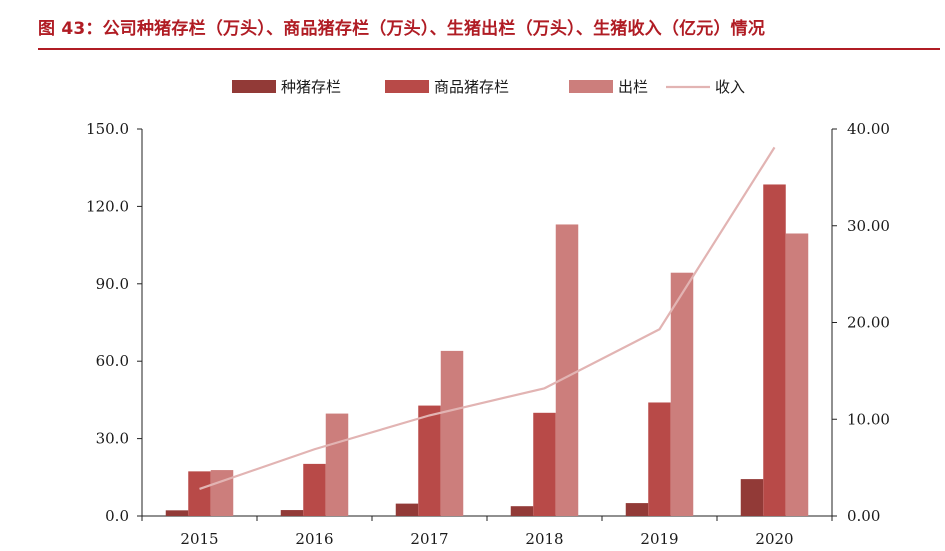 Image resolution: width=945 pixels, height=551 pixels. Describe the element at coordinates (705, 87) in the screenshot. I see `legend-item: 收入` at that location.